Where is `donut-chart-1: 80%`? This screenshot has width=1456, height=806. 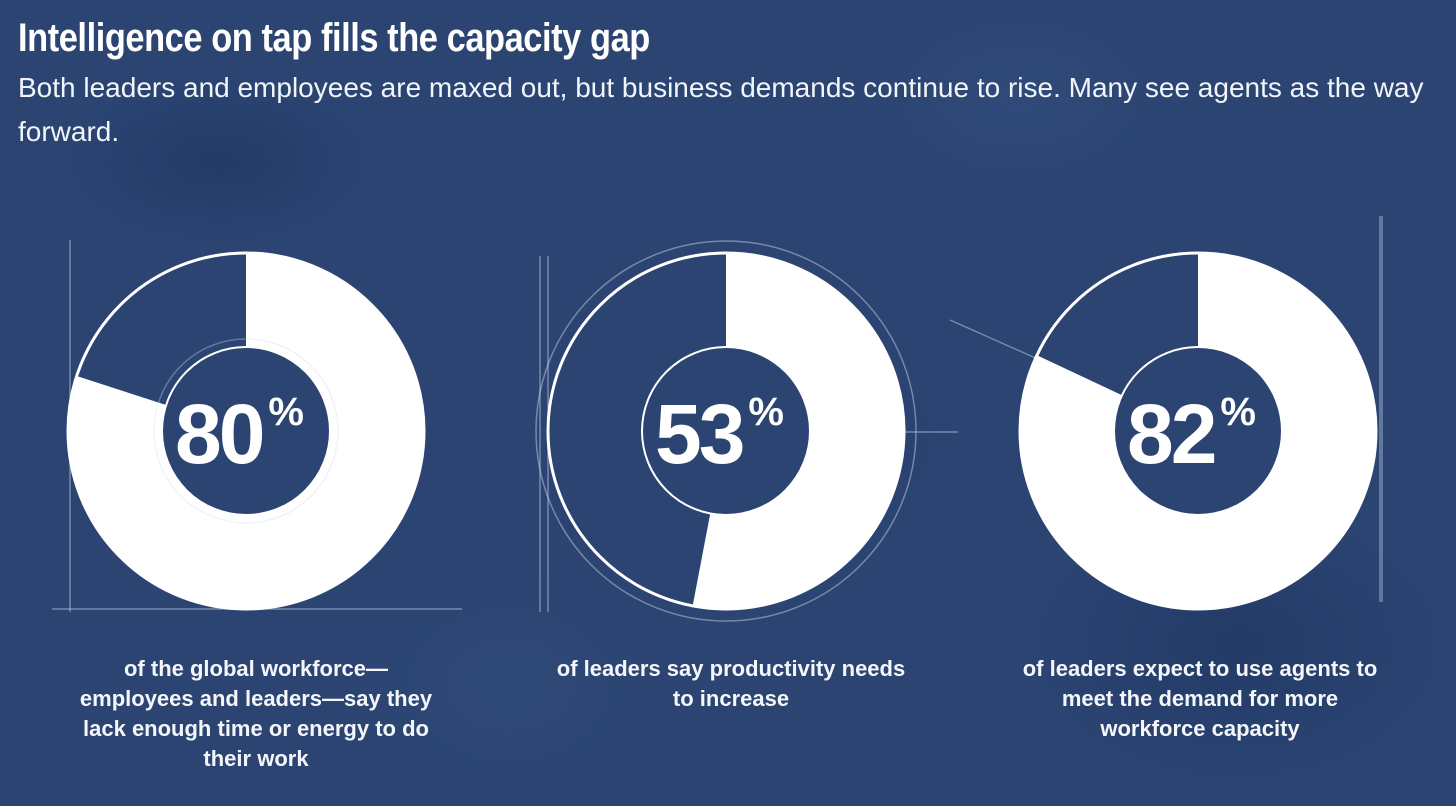 donut-chart-1: 80% is located at coordinates (246, 431).